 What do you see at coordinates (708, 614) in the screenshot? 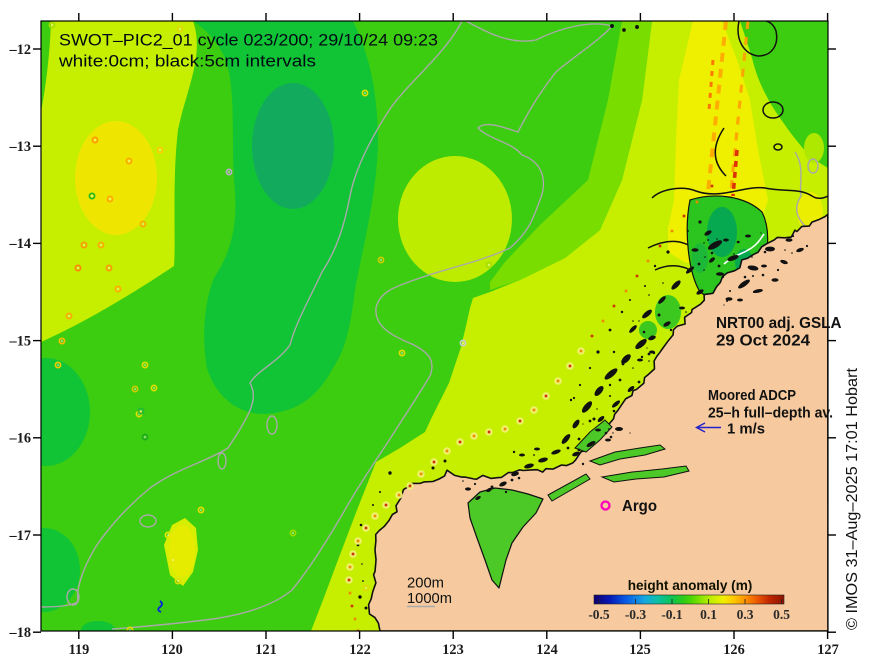
I see `svg-text: 0.1` at bounding box center [708, 614].